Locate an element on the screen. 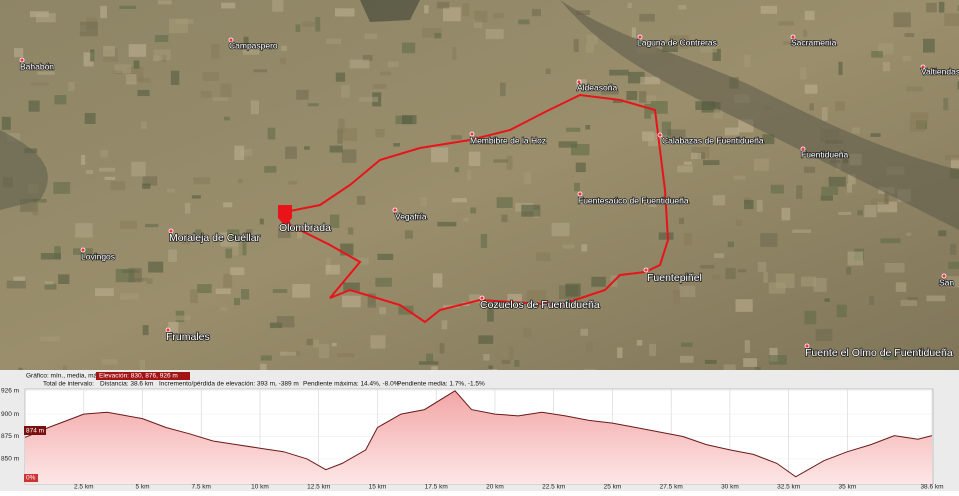  place-label: Vegafría is located at coordinates (411, 216).